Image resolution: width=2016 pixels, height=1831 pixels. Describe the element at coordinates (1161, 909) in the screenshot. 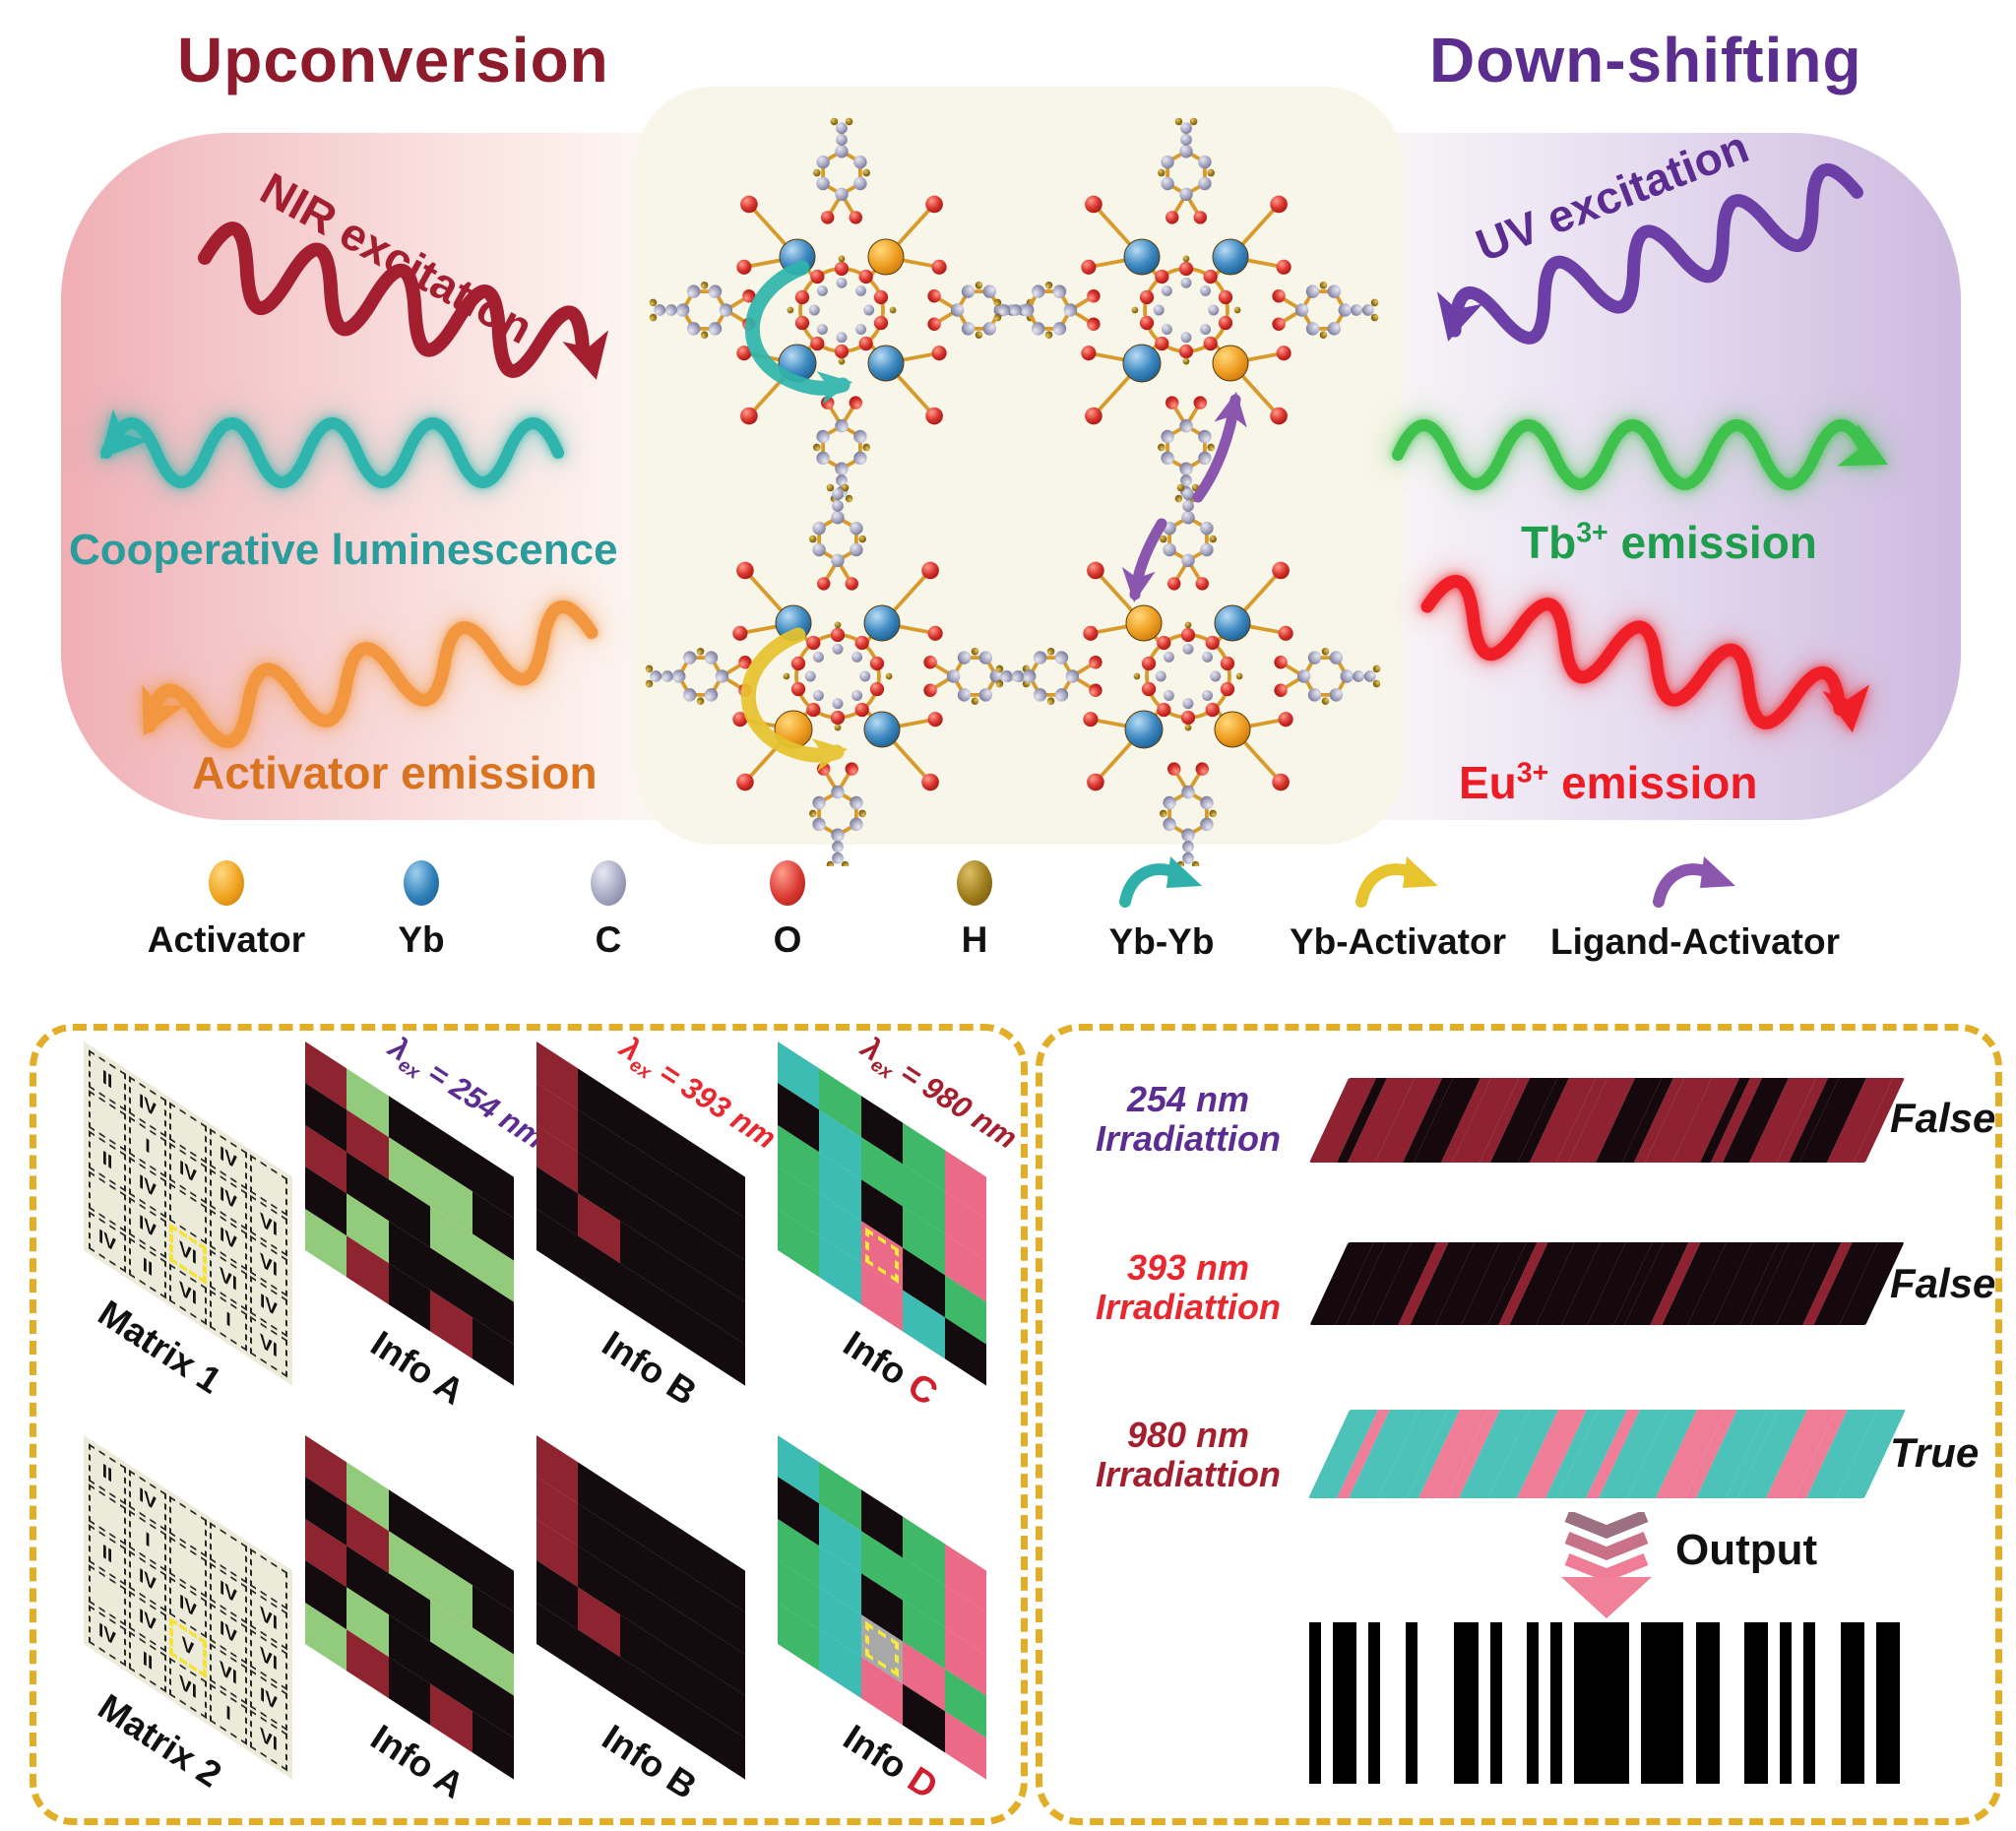

I see `legend-yb-yb: Yb-Yb` at that location.